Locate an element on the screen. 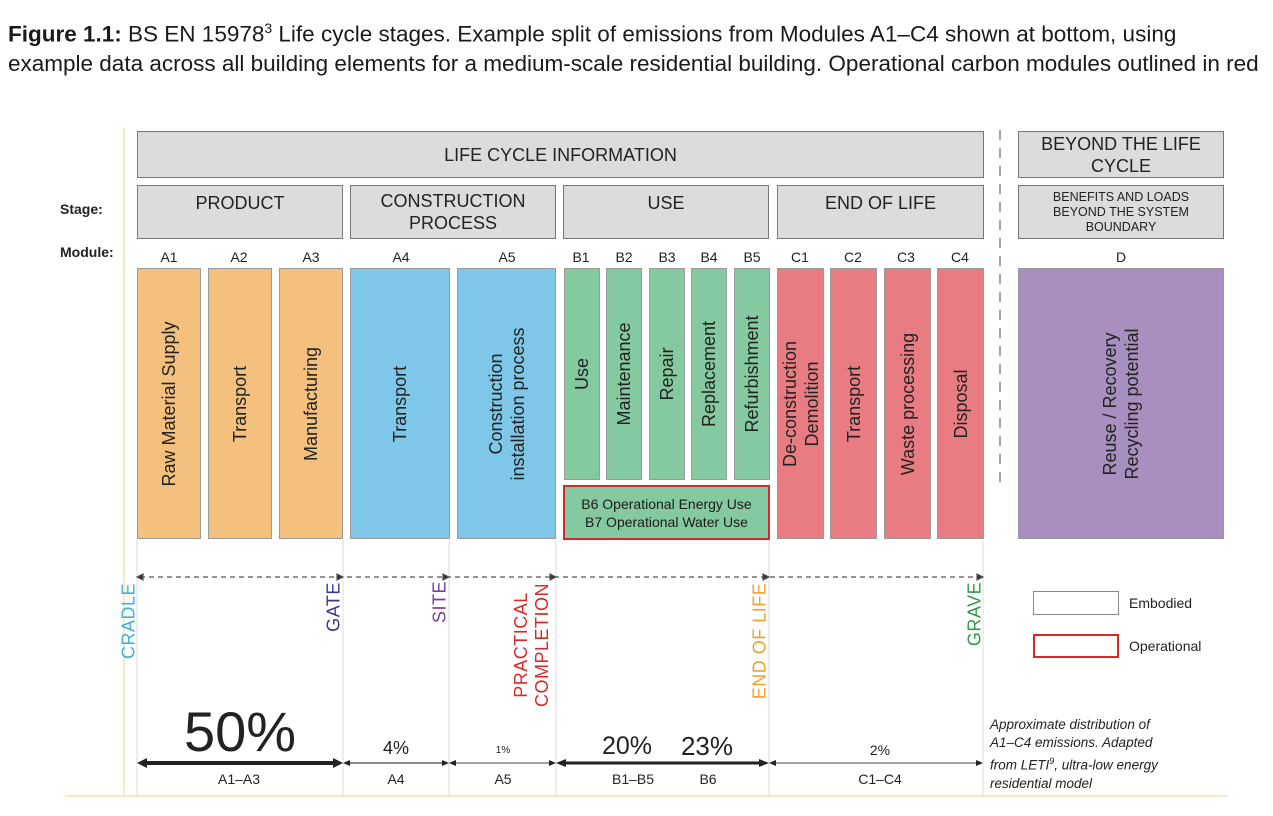 The width and height of the screenshot is (1273, 816). module-bar-c4: Disposal is located at coordinates (960, 403).